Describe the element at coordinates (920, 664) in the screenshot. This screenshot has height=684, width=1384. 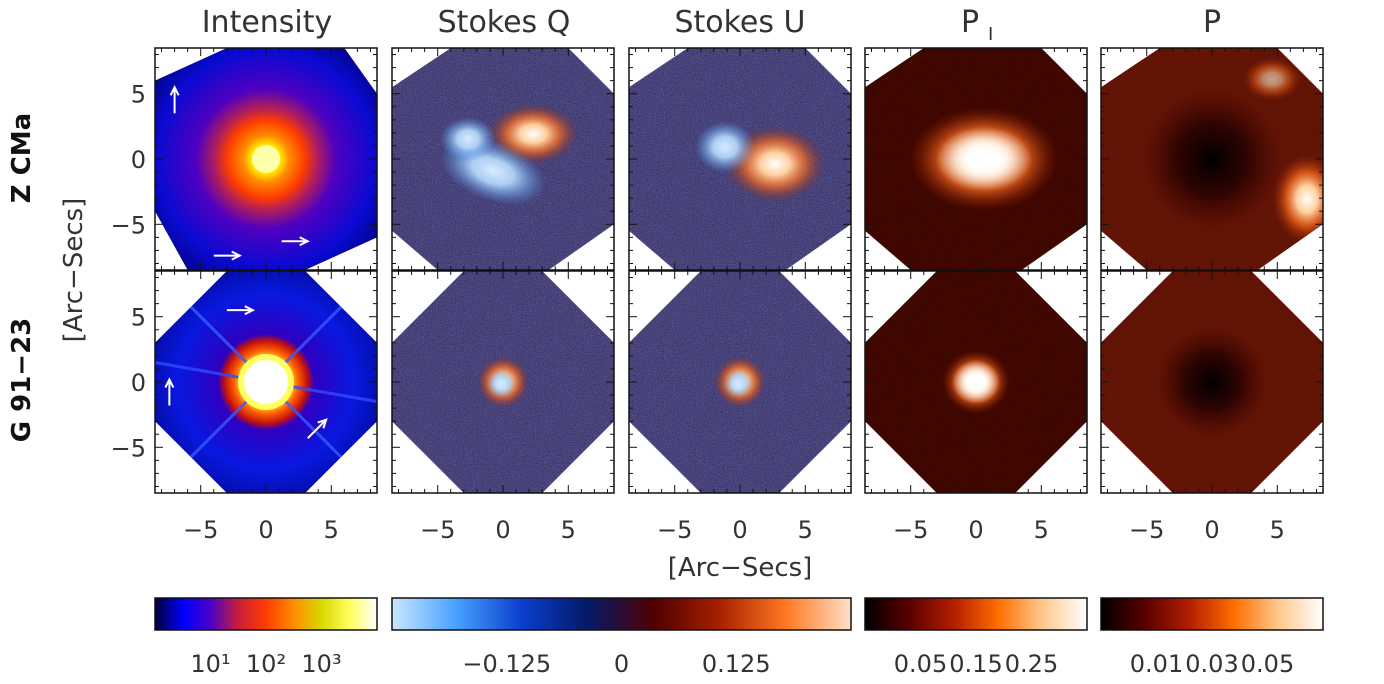
I see `colorbar-pi-label: 0.05` at that location.